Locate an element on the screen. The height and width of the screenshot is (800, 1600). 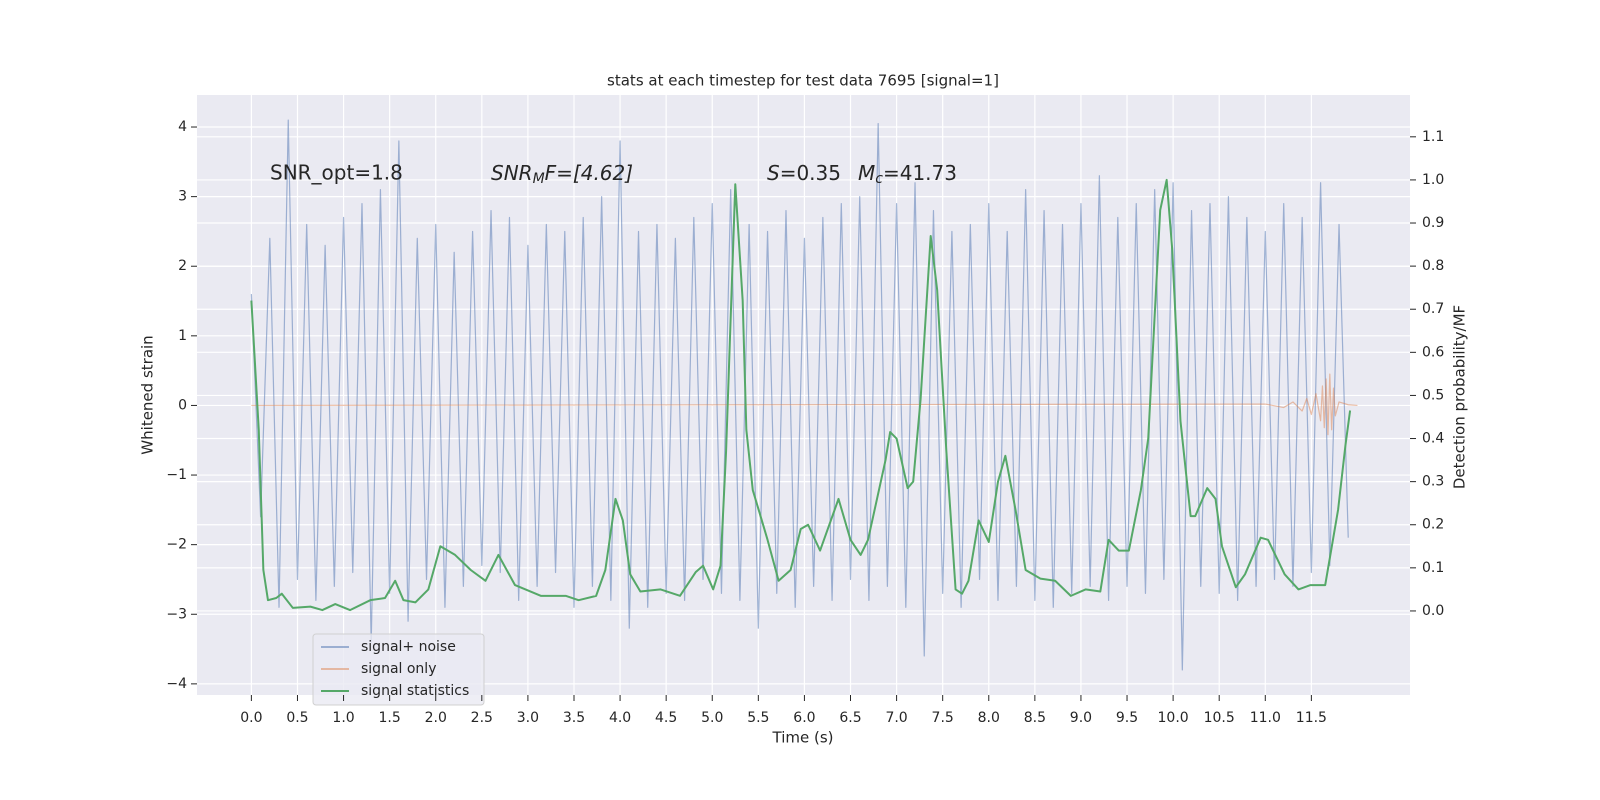
annotation: Mc=41.73 is located at coordinates (907, 174).